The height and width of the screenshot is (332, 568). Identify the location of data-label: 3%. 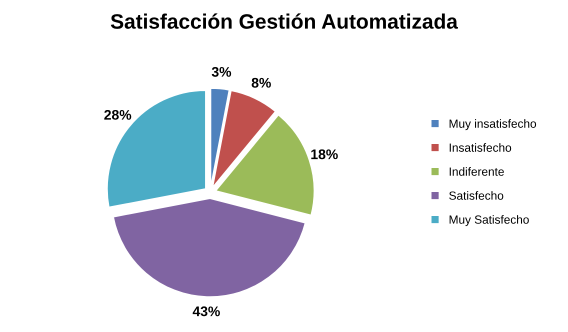
(222, 71).